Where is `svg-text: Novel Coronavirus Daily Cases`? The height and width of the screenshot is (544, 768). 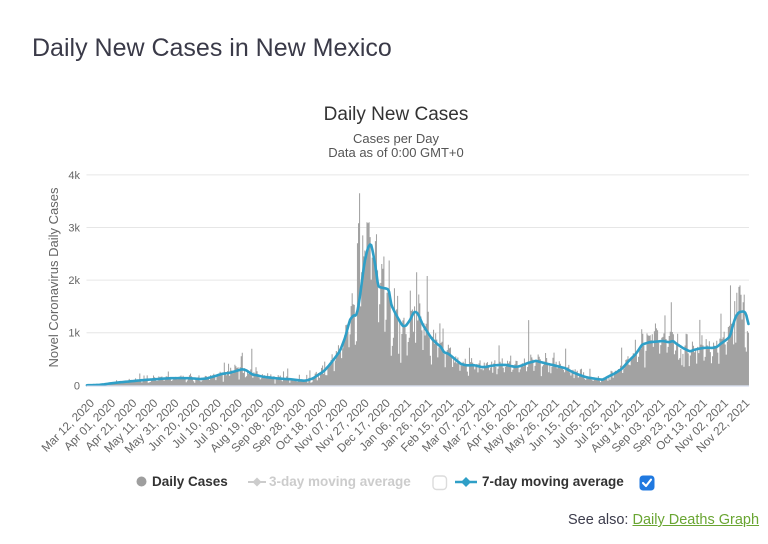 svg-text: Novel Coronavirus Daily Cases is located at coordinates (53, 277).